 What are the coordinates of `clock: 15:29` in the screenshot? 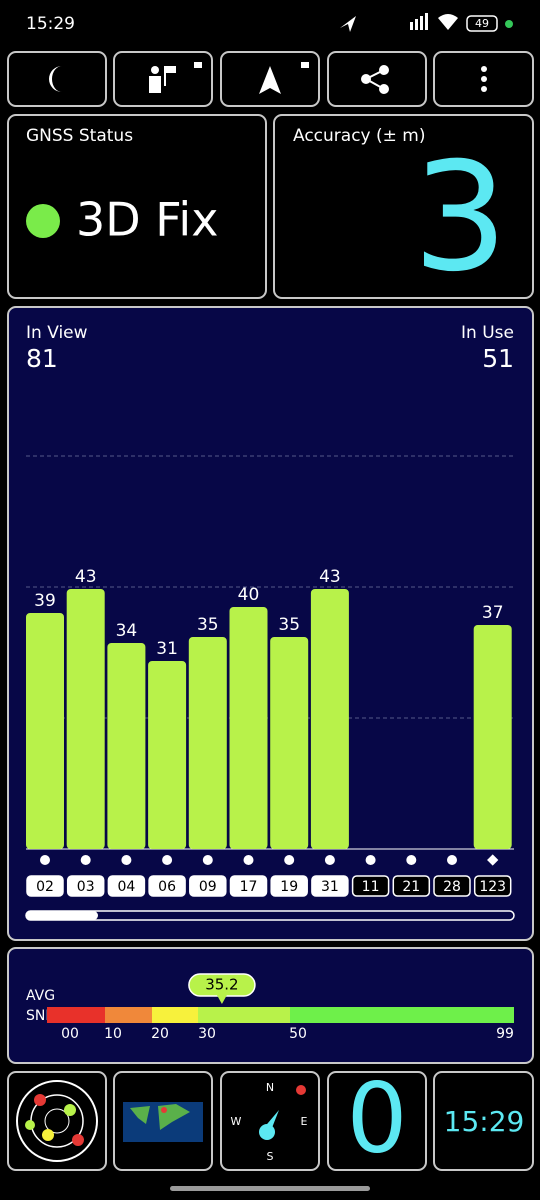 It's located at (484, 1121).